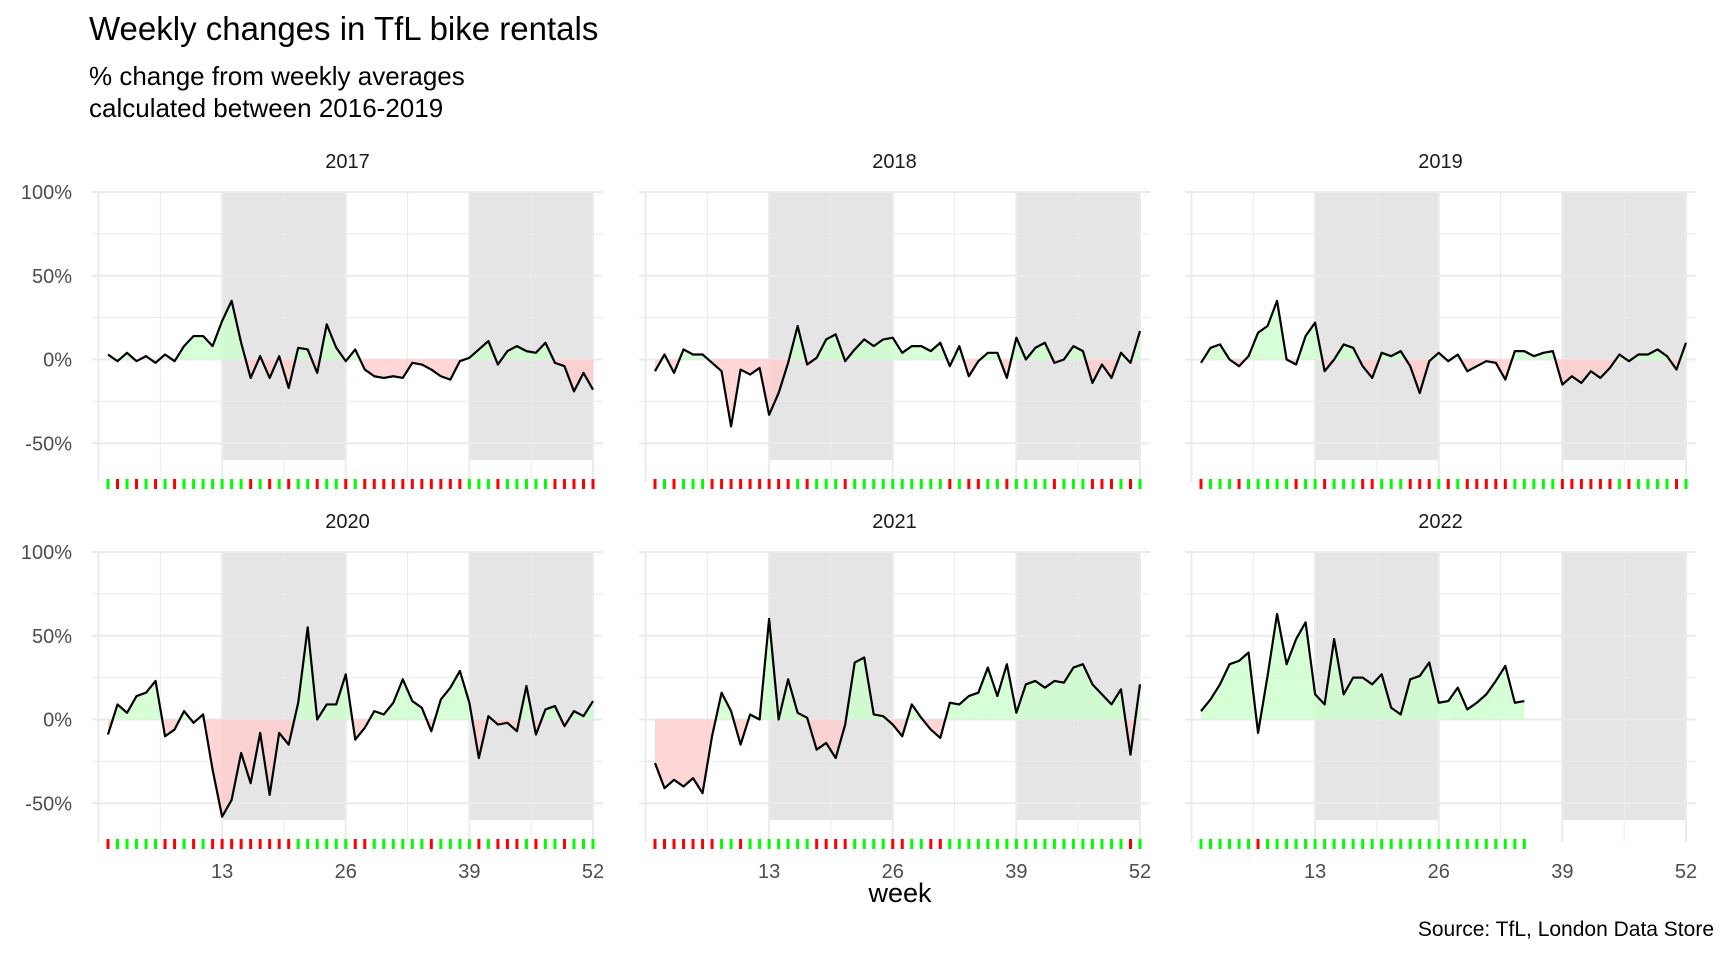  I want to click on x-tick-label: 52, so click(1686, 872).